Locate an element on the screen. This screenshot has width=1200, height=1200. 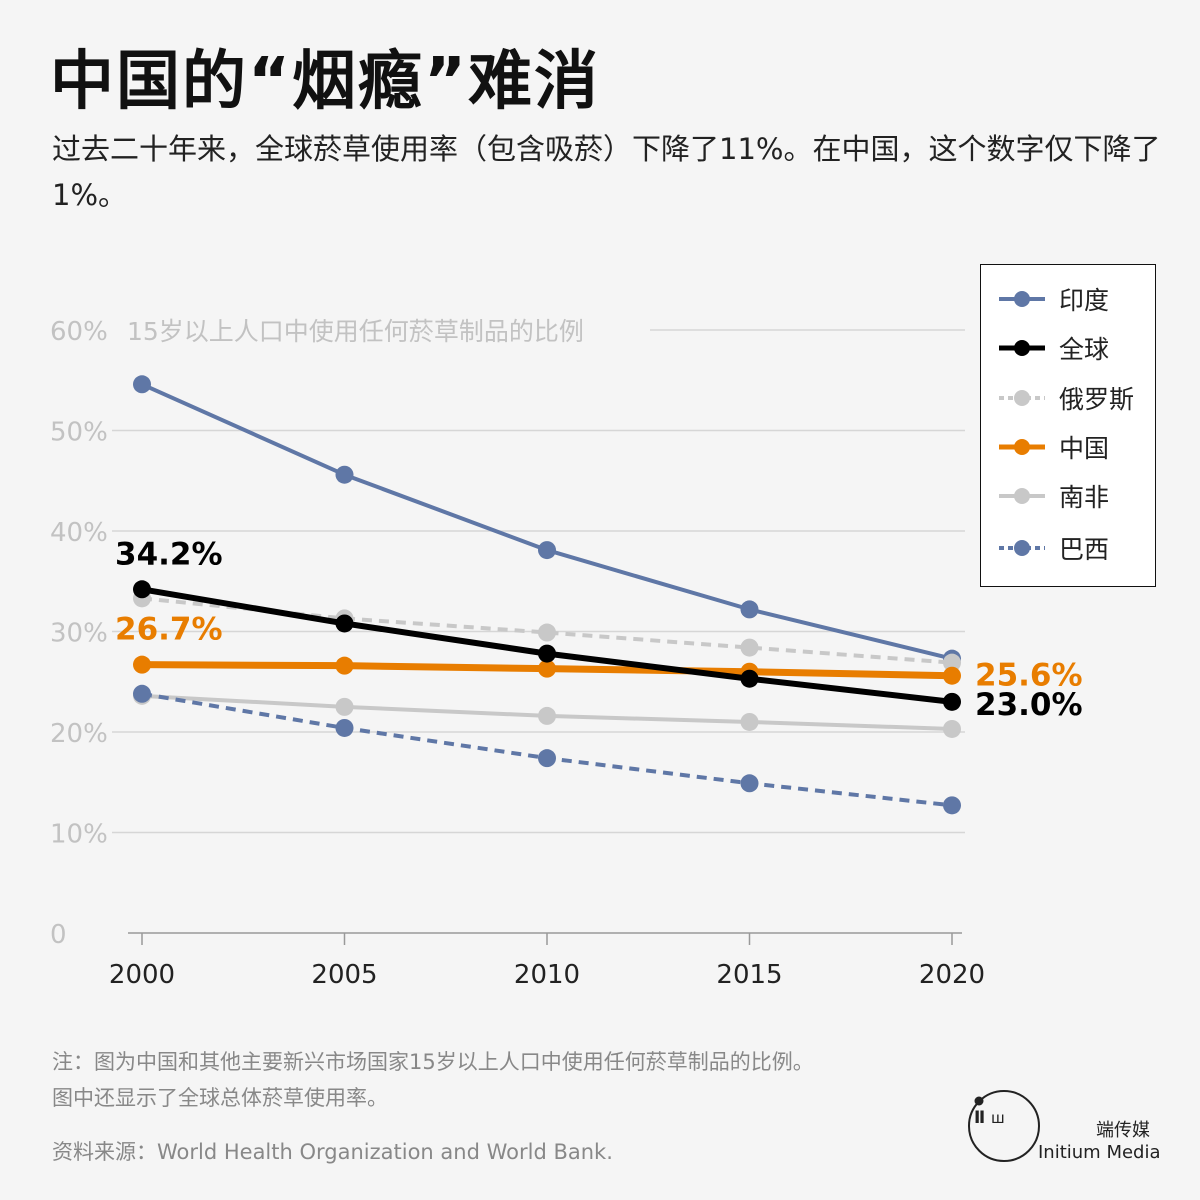
legend-label: 南非 is located at coordinates (1084, 497).